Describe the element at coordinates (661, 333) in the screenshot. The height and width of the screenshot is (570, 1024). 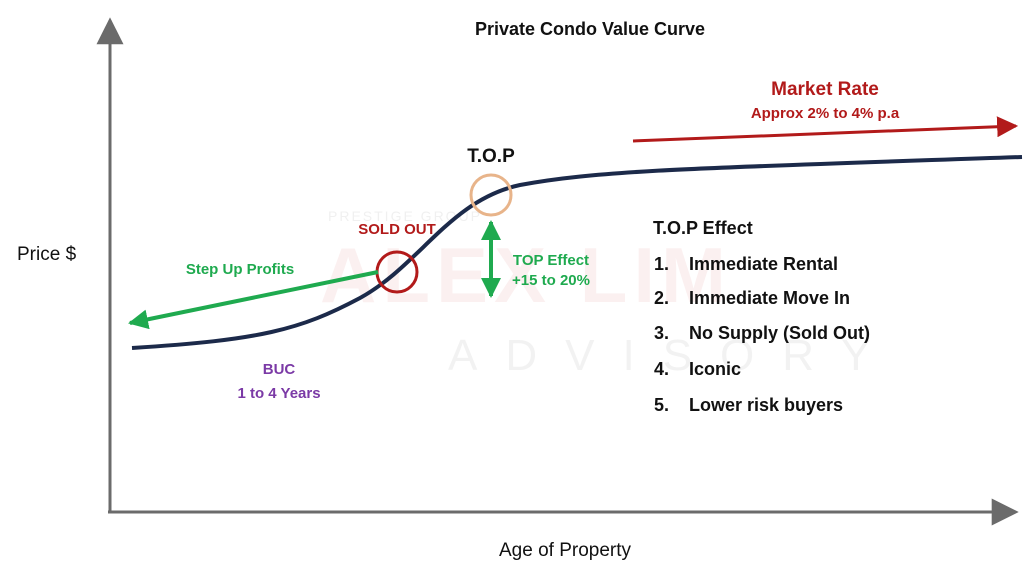
I see `top-effect-list-number: 3.` at that location.